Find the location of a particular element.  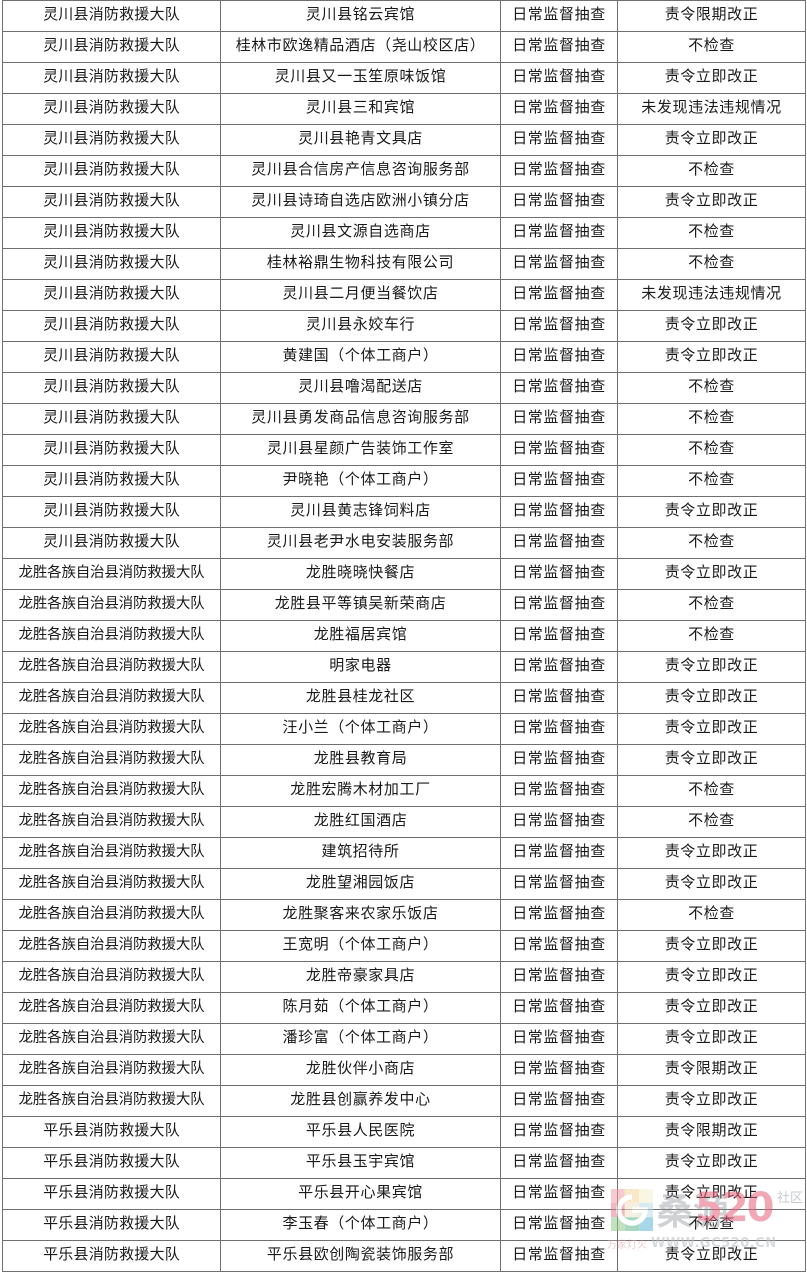

cell-inspection-target: 龙胜帝豪家具店 is located at coordinates (360, 977).